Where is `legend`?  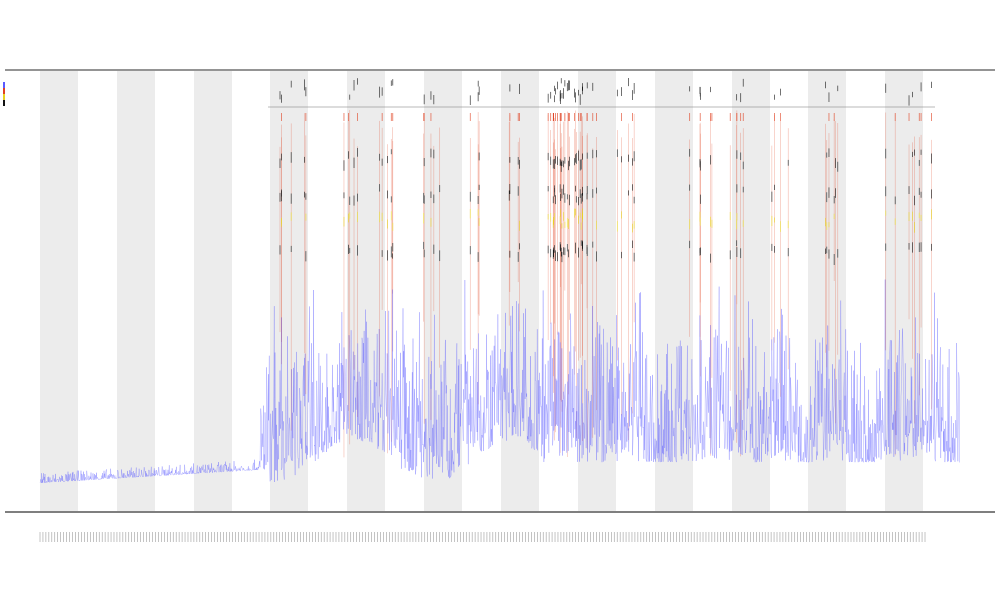 legend is located at coordinates (4, 94).